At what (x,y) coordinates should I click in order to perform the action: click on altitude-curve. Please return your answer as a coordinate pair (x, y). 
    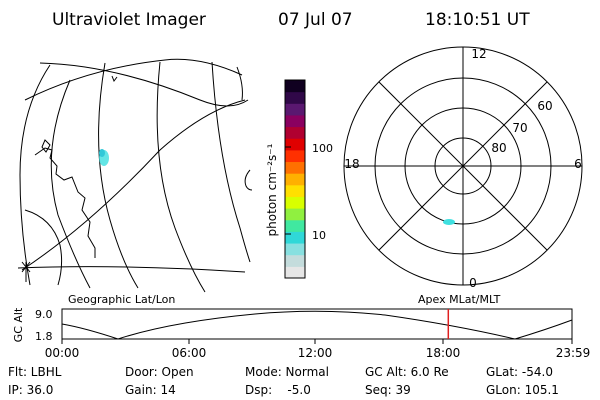
    Looking at the image, I should click on (317, 325).